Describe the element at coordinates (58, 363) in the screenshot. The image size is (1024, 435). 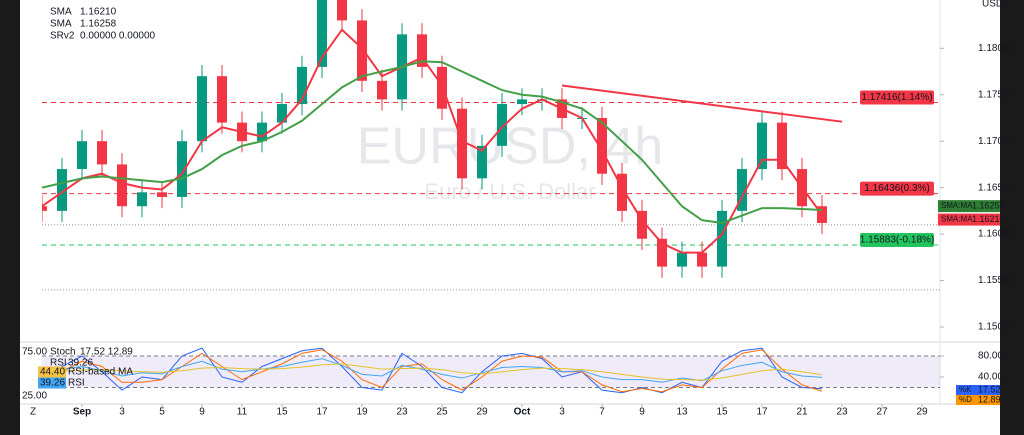
I see `rsi-label: RSI` at that location.